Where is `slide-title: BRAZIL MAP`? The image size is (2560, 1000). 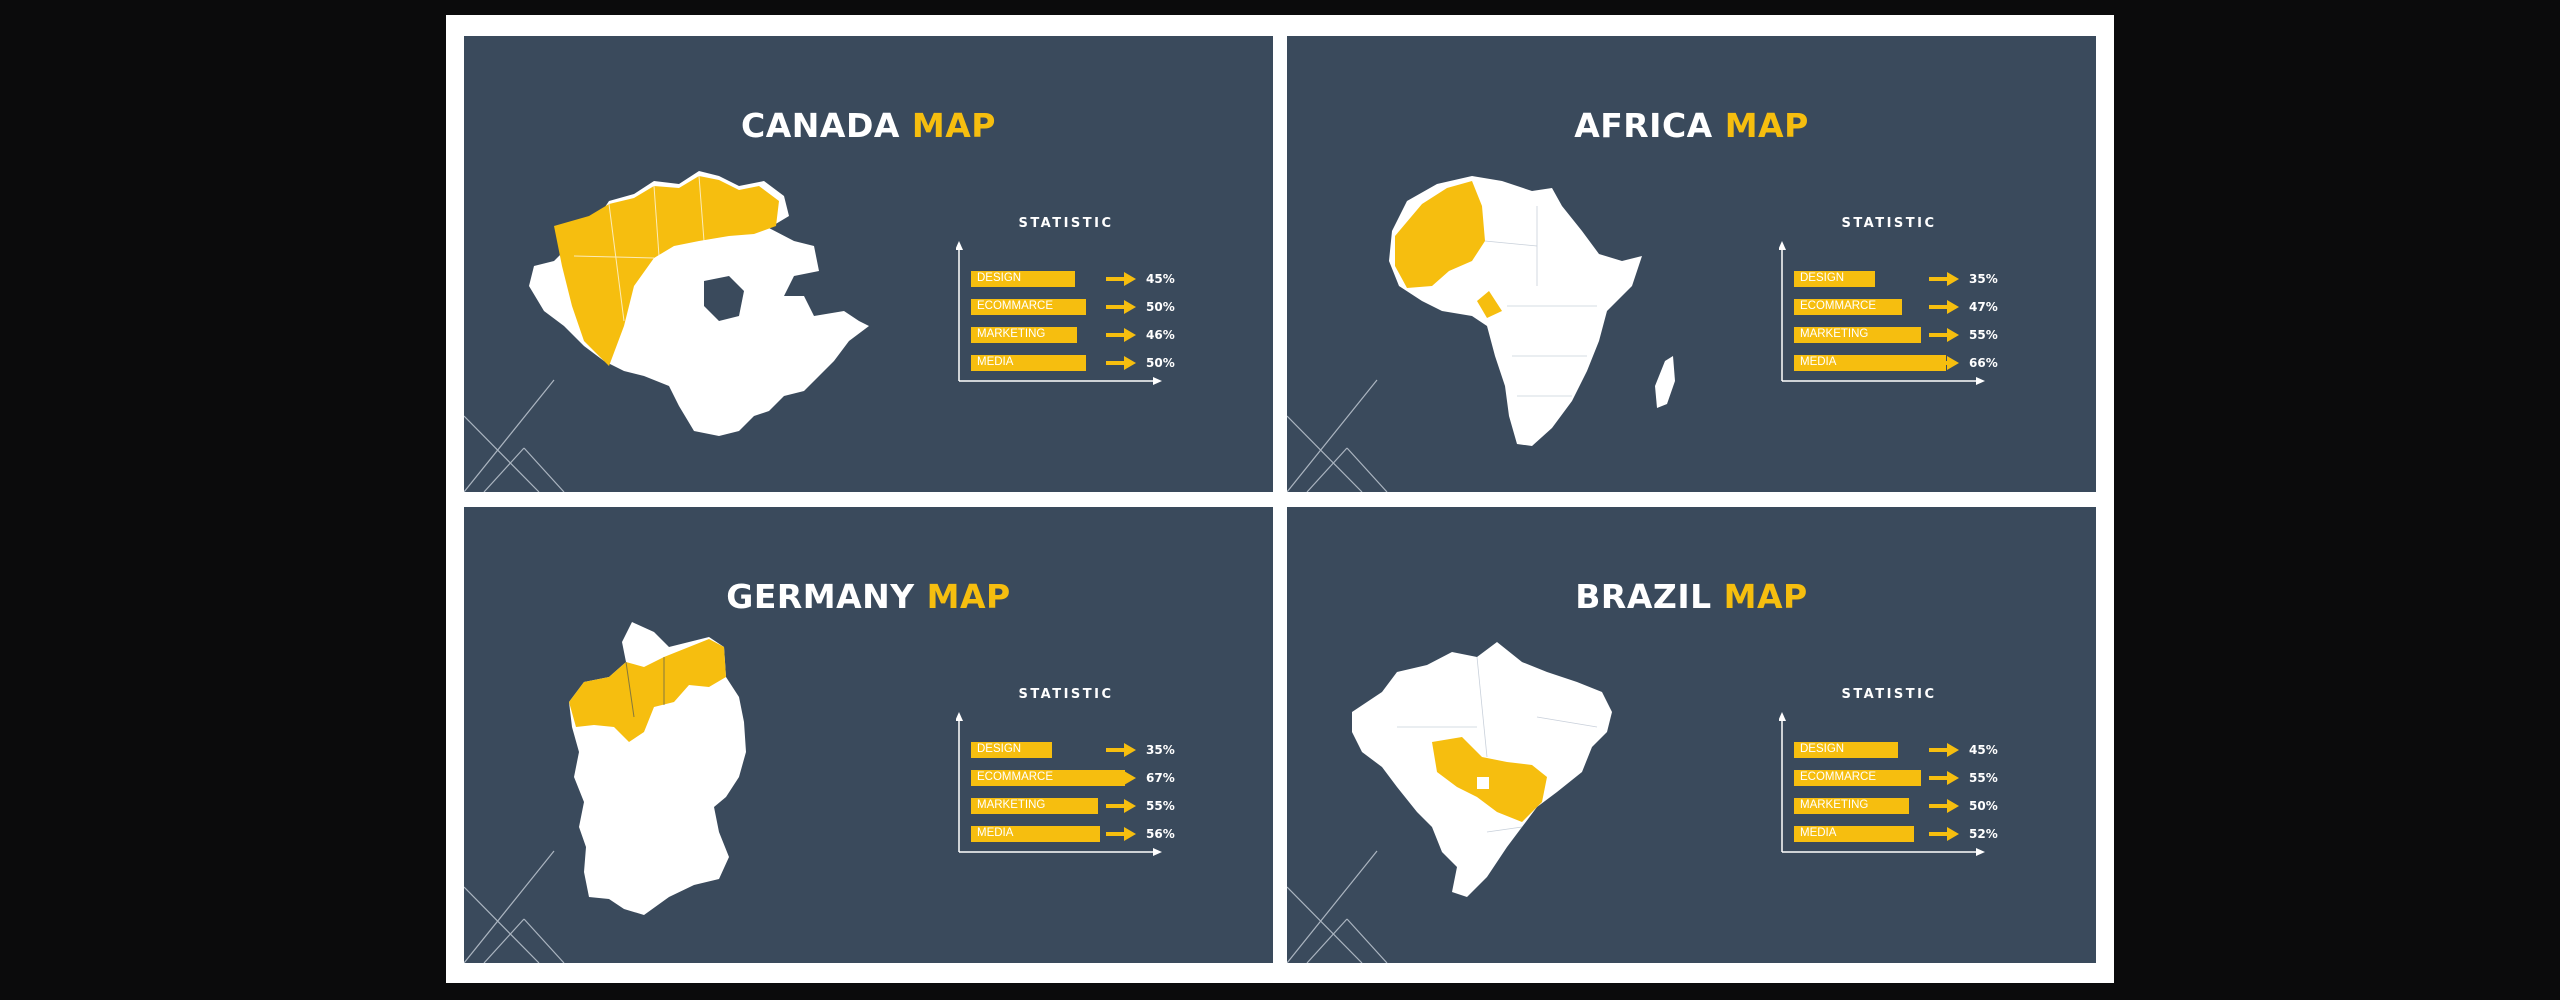 slide-title: BRAZIL MAP is located at coordinates (1691, 596).